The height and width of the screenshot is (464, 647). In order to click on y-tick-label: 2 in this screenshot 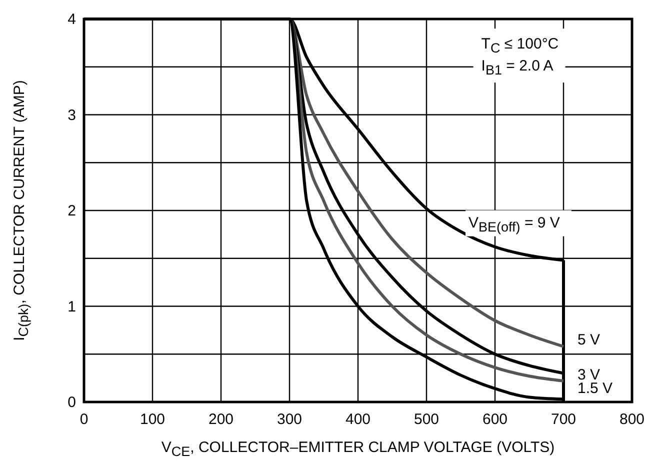, I will do `click(72, 211)`.